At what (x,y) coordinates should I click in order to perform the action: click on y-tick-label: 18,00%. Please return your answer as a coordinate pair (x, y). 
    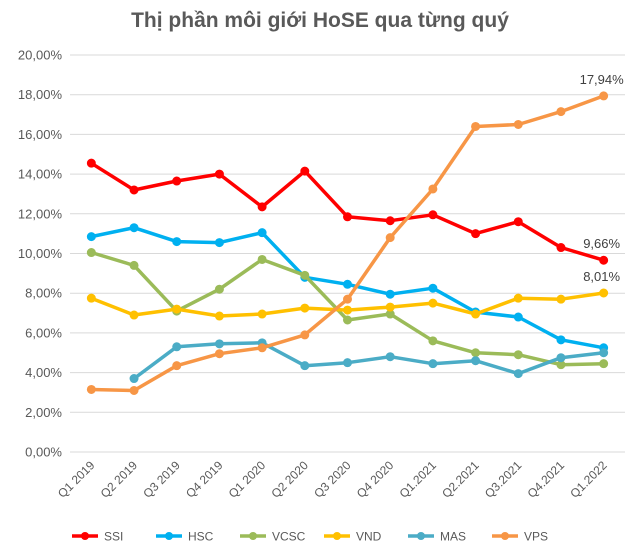
    Looking at the image, I should click on (40, 94).